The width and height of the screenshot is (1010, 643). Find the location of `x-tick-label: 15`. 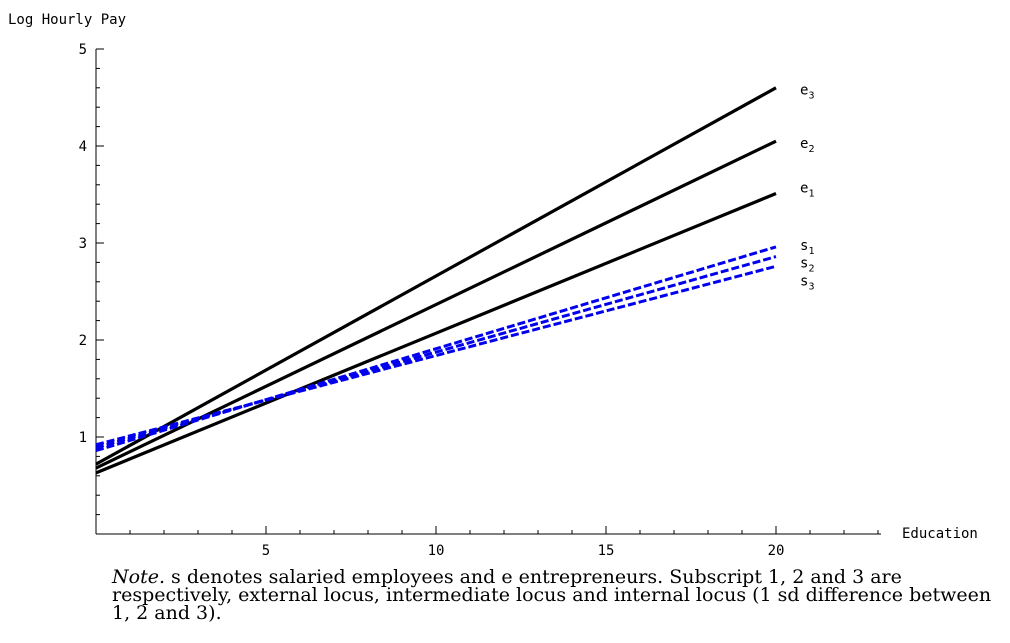

x-tick-label: 15 is located at coordinates (606, 551).